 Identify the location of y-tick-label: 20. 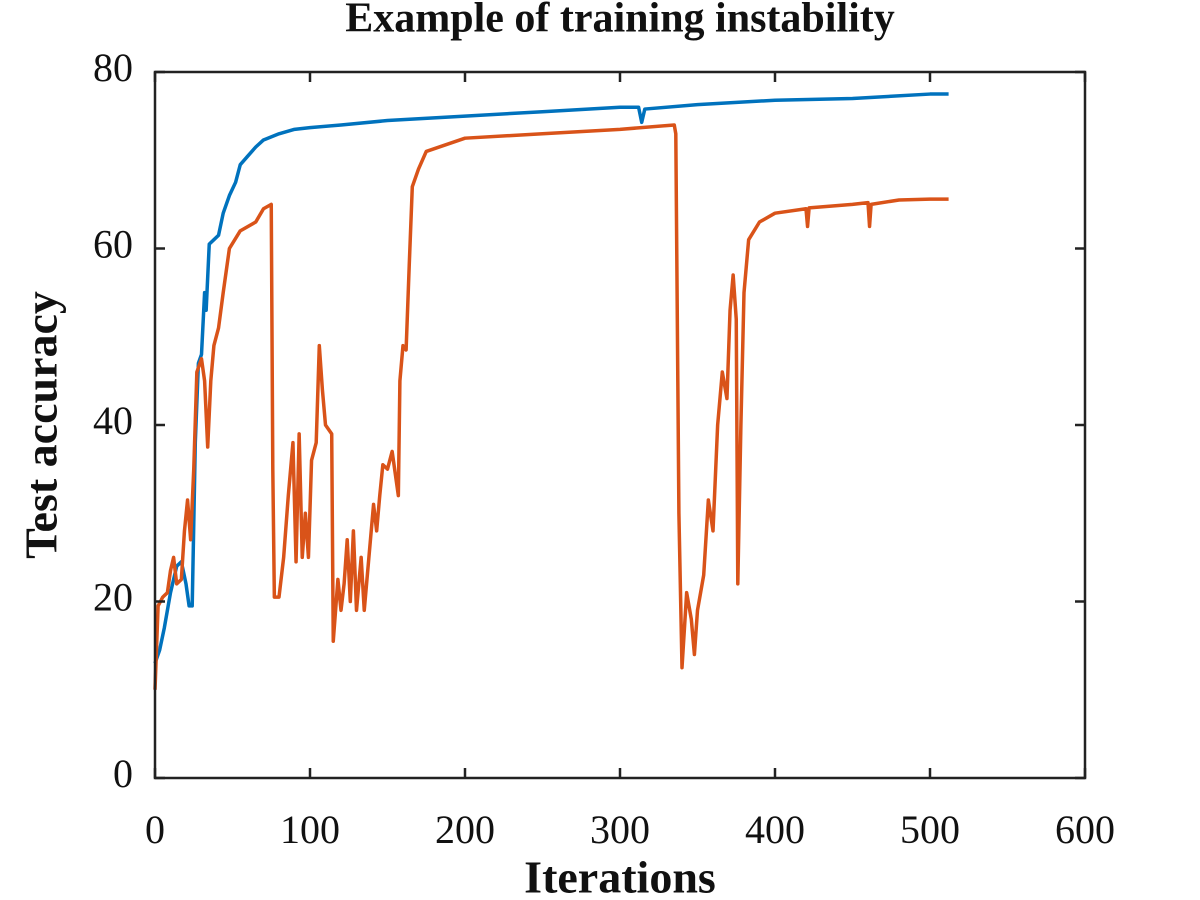
(113, 597).